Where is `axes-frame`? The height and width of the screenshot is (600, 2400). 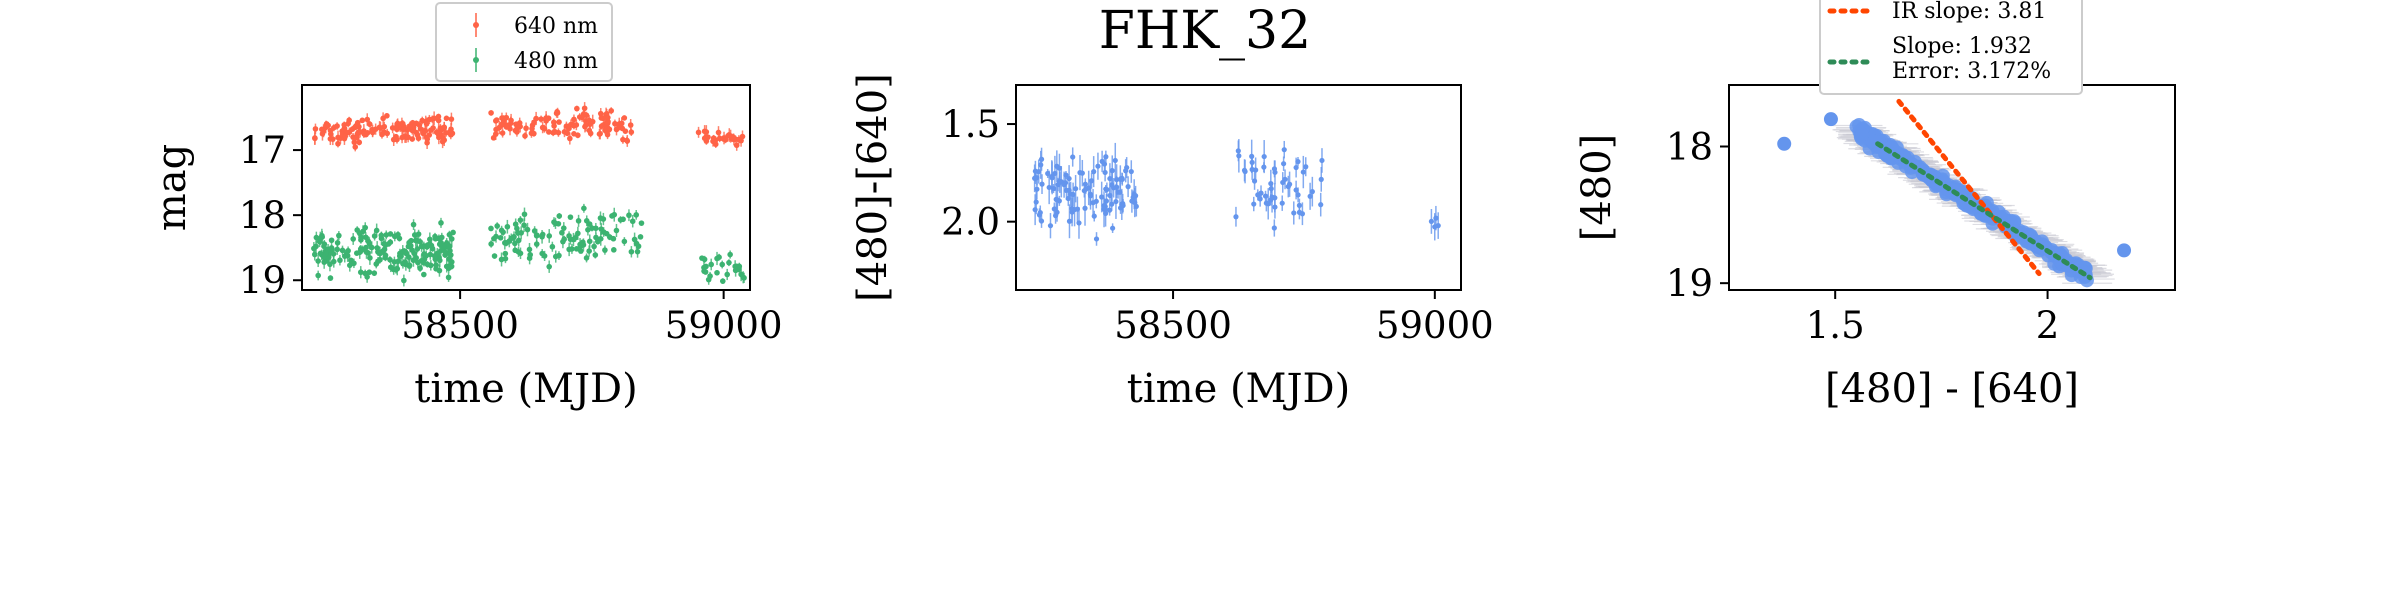 axes-frame is located at coordinates (526, 187).